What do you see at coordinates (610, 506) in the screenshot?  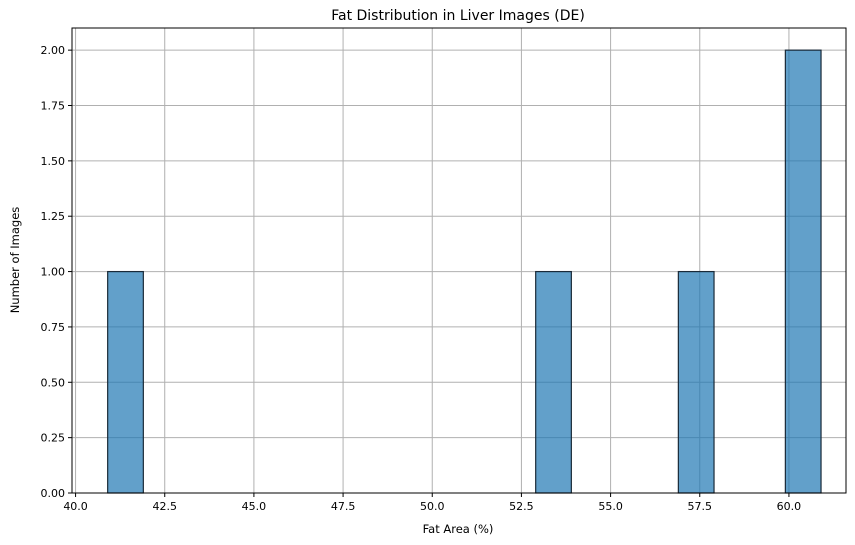 I see `x-tick-label: 55.0` at bounding box center [610, 506].